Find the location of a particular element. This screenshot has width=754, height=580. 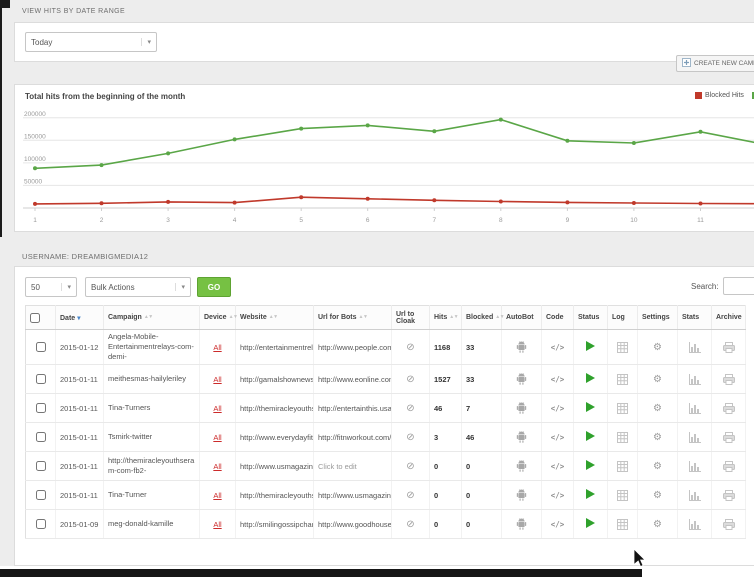

column-header-autobot: AutoBot is located at coordinates (521, 317).